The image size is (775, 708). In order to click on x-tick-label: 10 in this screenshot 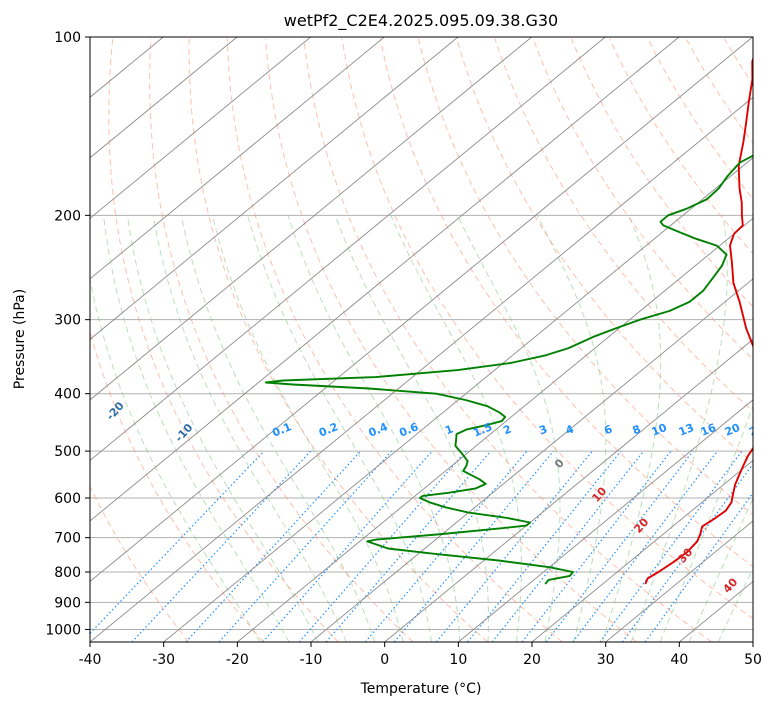, I will do `click(458, 660)`.